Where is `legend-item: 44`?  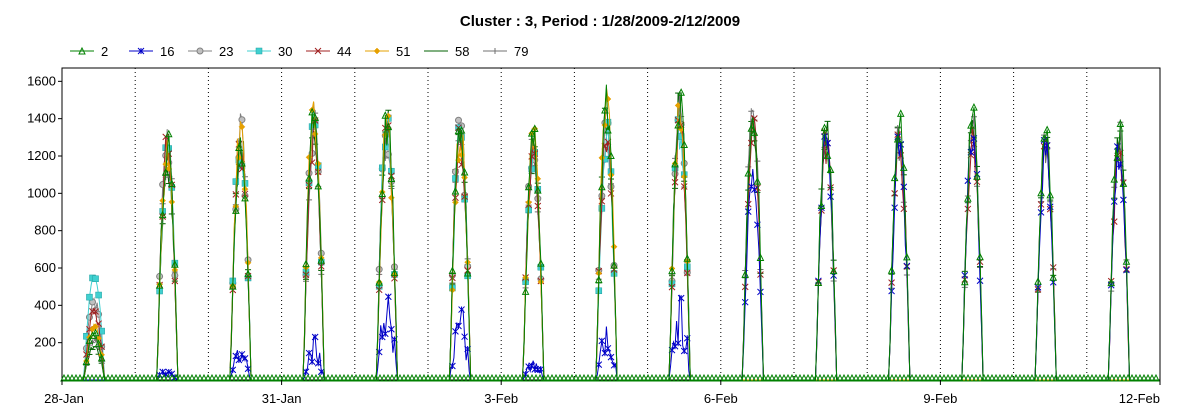
legend-item: 44 is located at coordinates (328, 51).